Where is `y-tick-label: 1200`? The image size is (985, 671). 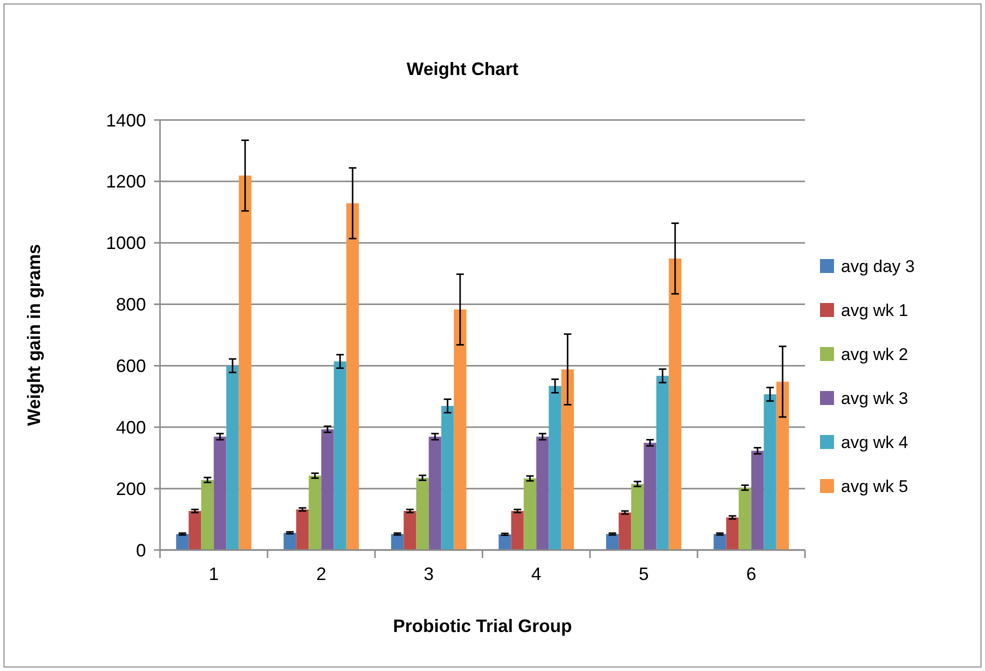
y-tick-label: 1200 is located at coordinates (126, 182).